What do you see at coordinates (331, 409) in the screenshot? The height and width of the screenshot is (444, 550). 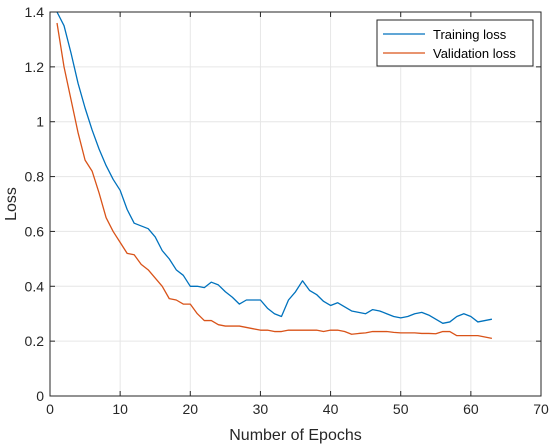 I see `x-tick-label: 40` at bounding box center [331, 409].